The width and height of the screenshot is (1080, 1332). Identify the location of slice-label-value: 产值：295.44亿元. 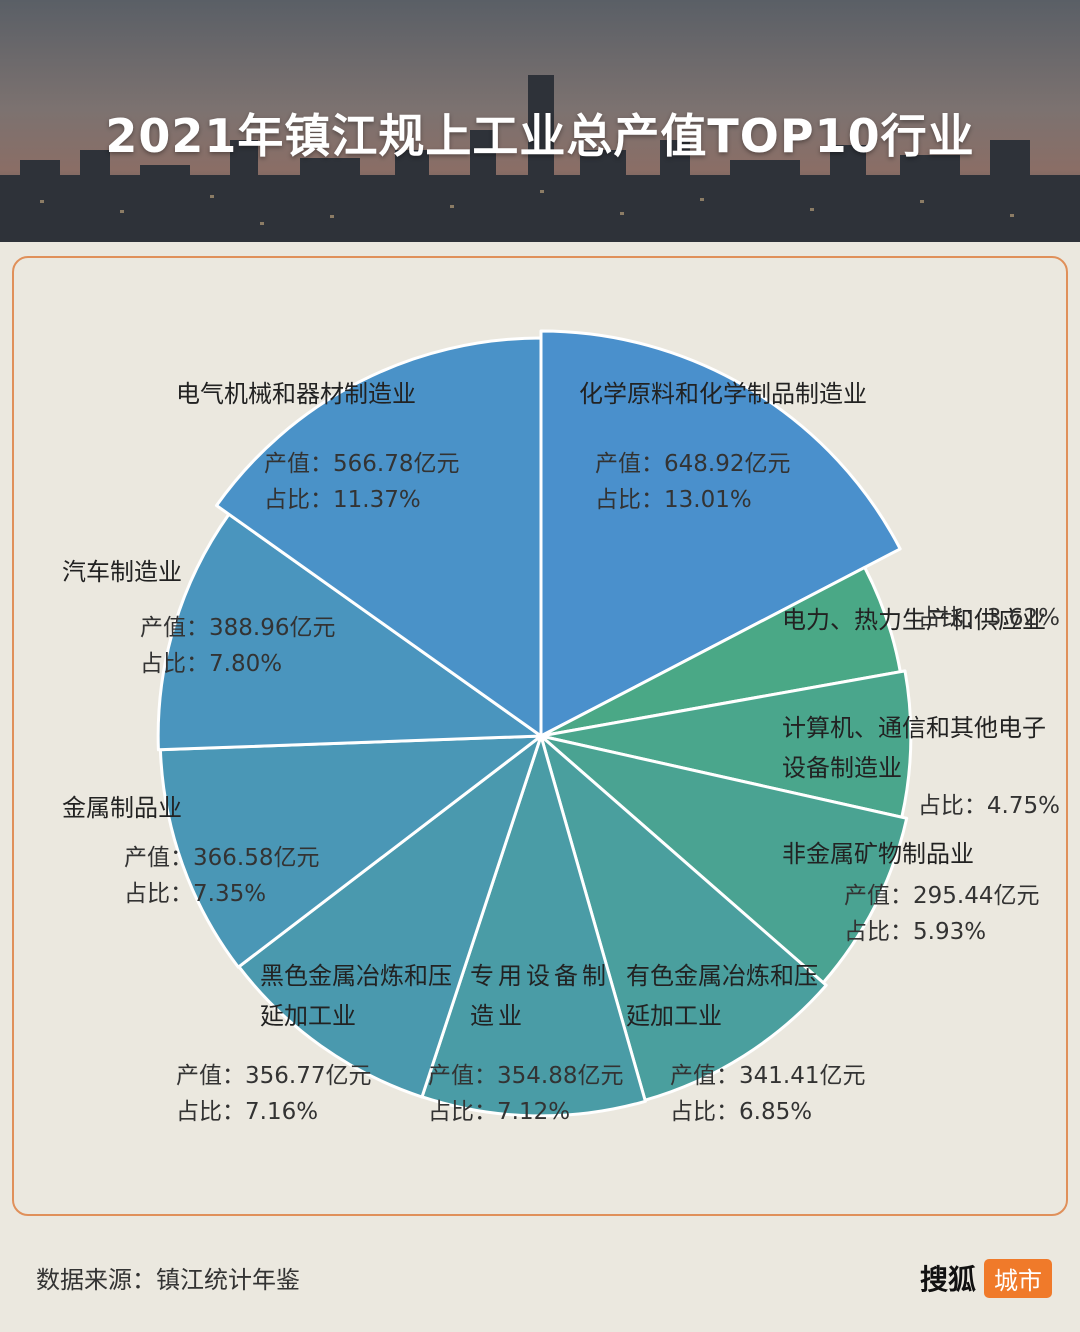
(942, 896).